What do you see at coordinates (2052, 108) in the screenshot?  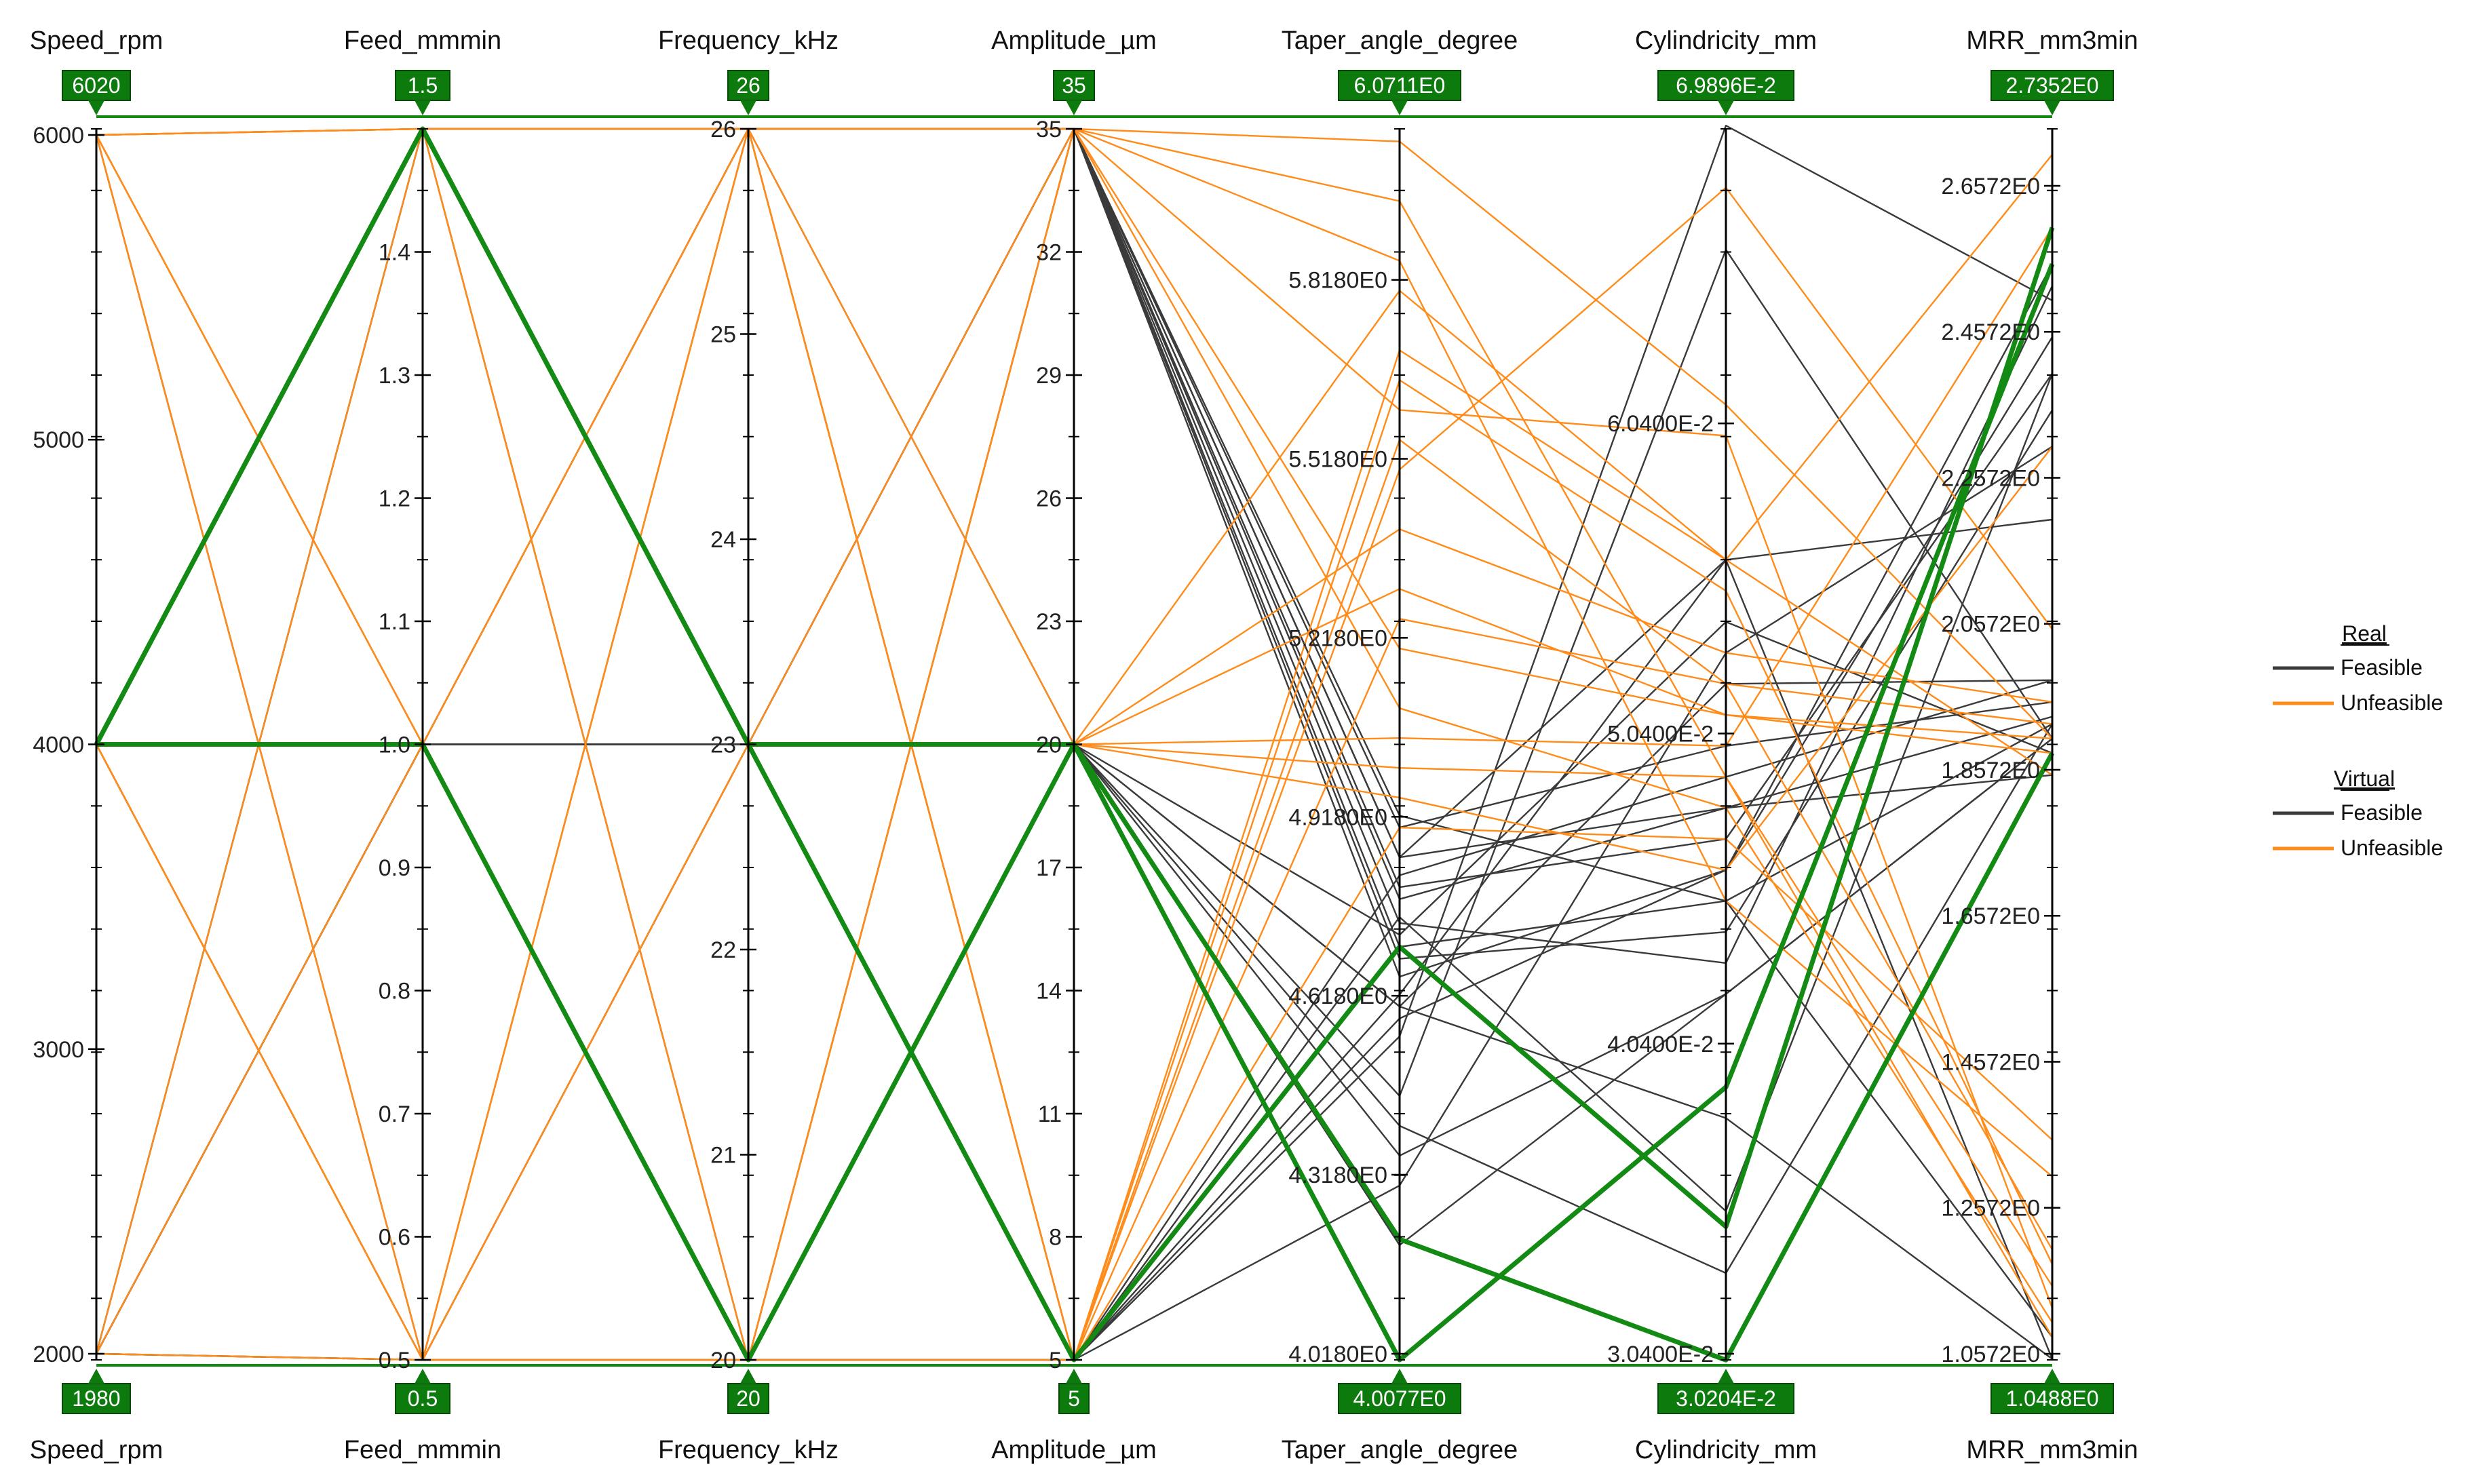 I see `max-filter-handle-mrr-arrow` at bounding box center [2052, 108].